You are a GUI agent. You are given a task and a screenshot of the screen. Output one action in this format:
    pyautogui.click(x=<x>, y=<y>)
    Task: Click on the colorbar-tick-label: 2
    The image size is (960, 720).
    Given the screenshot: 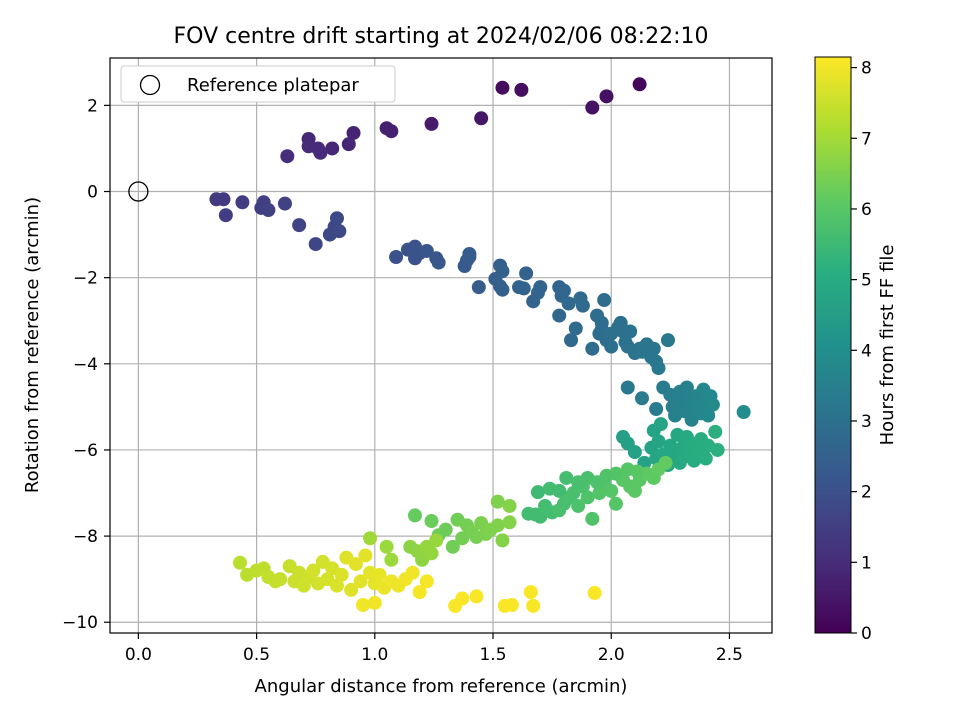 What is the action you would take?
    pyautogui.click(x=866, y=493)
    